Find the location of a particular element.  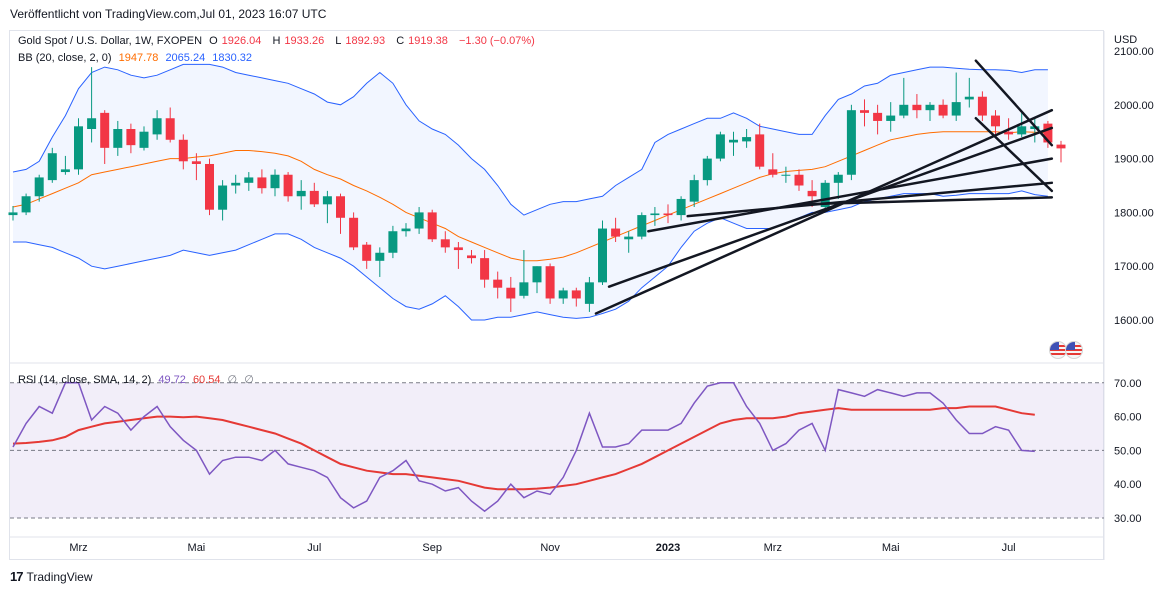

high-value: 1933.26 is located at coordinates (304, 41).